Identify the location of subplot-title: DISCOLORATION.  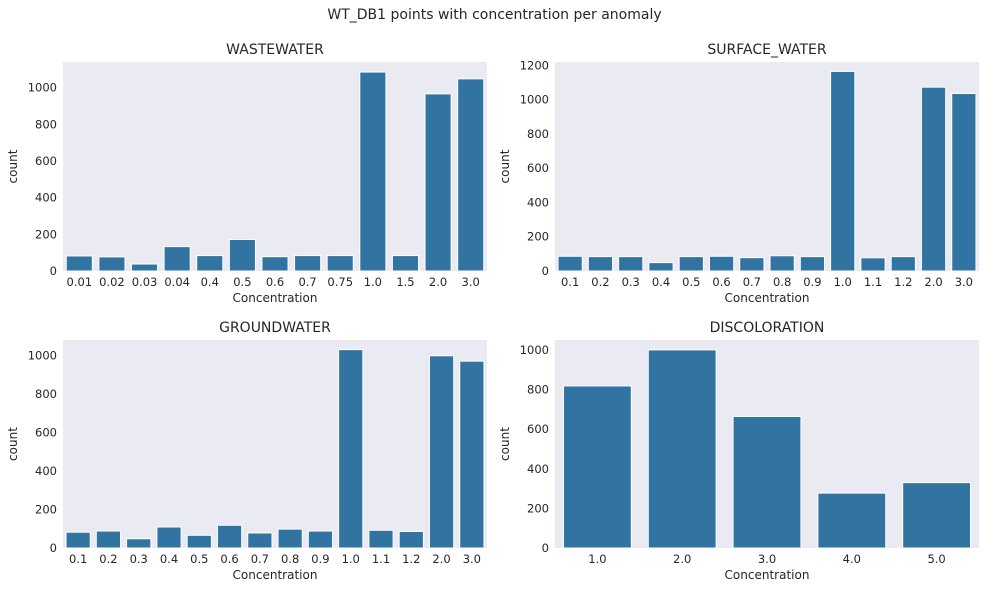
(767, 328).